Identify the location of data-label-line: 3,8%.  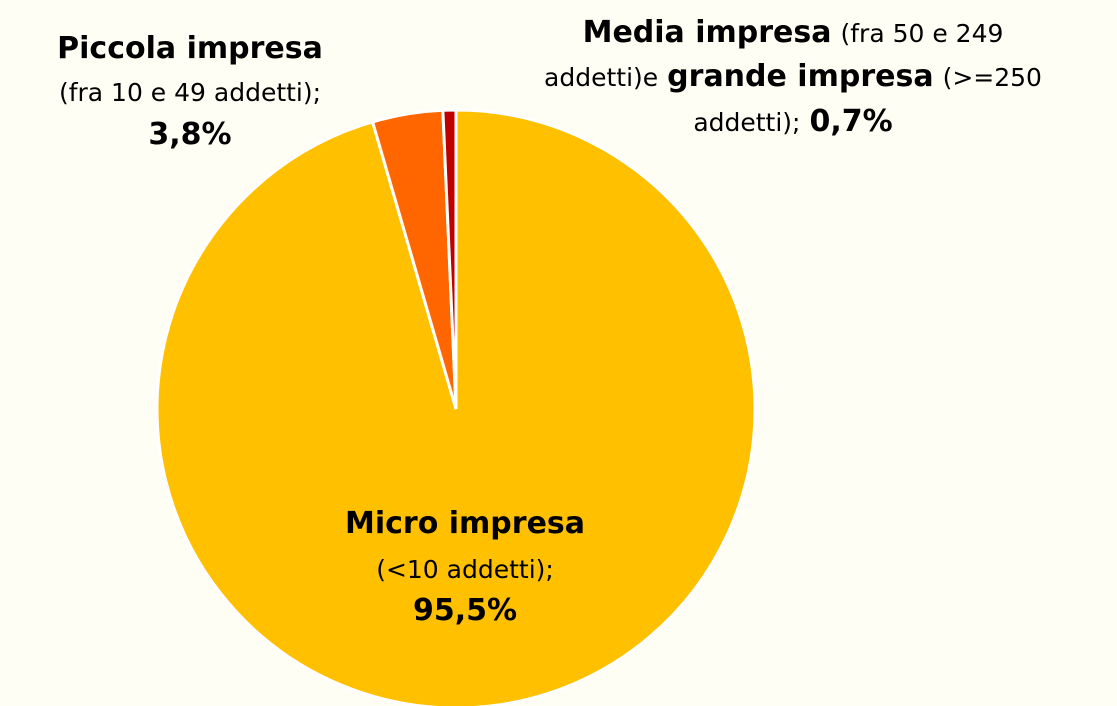
(189, 134).